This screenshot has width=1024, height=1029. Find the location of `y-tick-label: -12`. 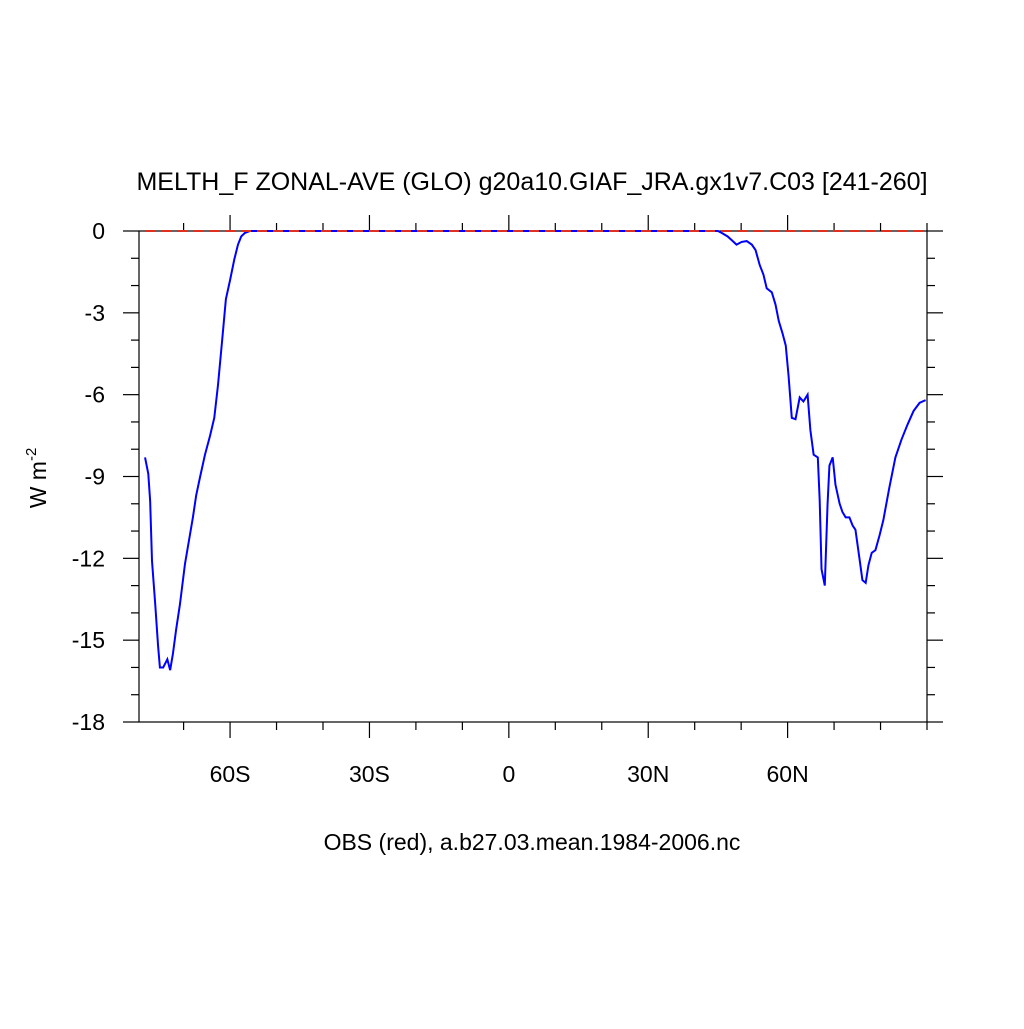

y-tick-label: -12 is located at coordinates (88, 558).